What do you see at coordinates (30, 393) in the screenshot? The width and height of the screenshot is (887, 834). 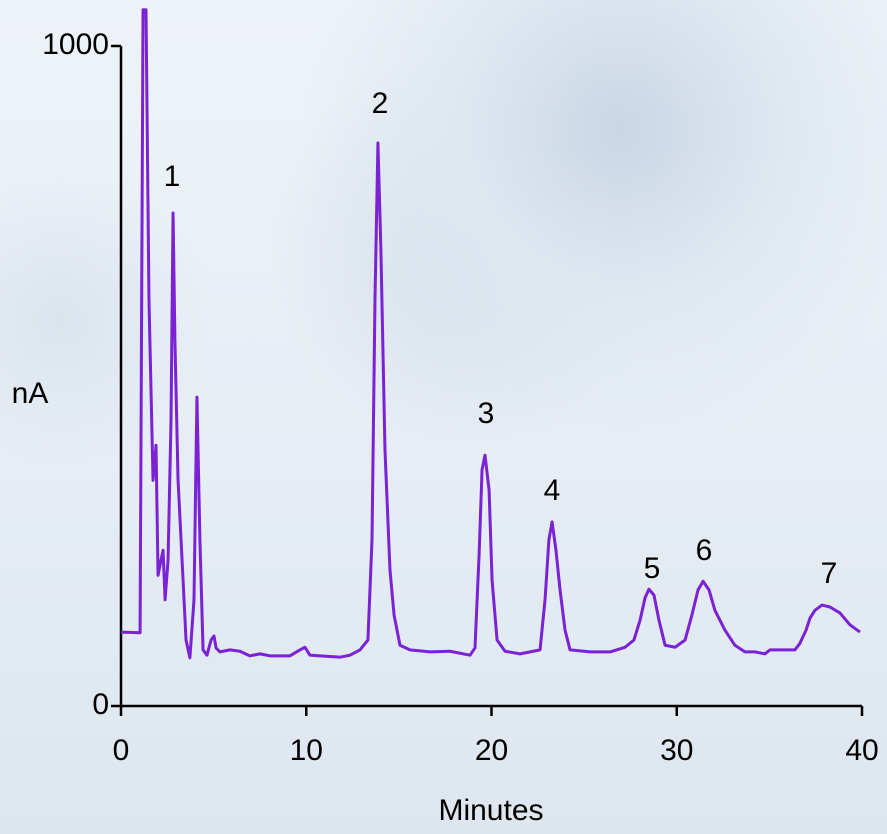 I see `y-axis-label: nA` at bounding box center [30, 393].